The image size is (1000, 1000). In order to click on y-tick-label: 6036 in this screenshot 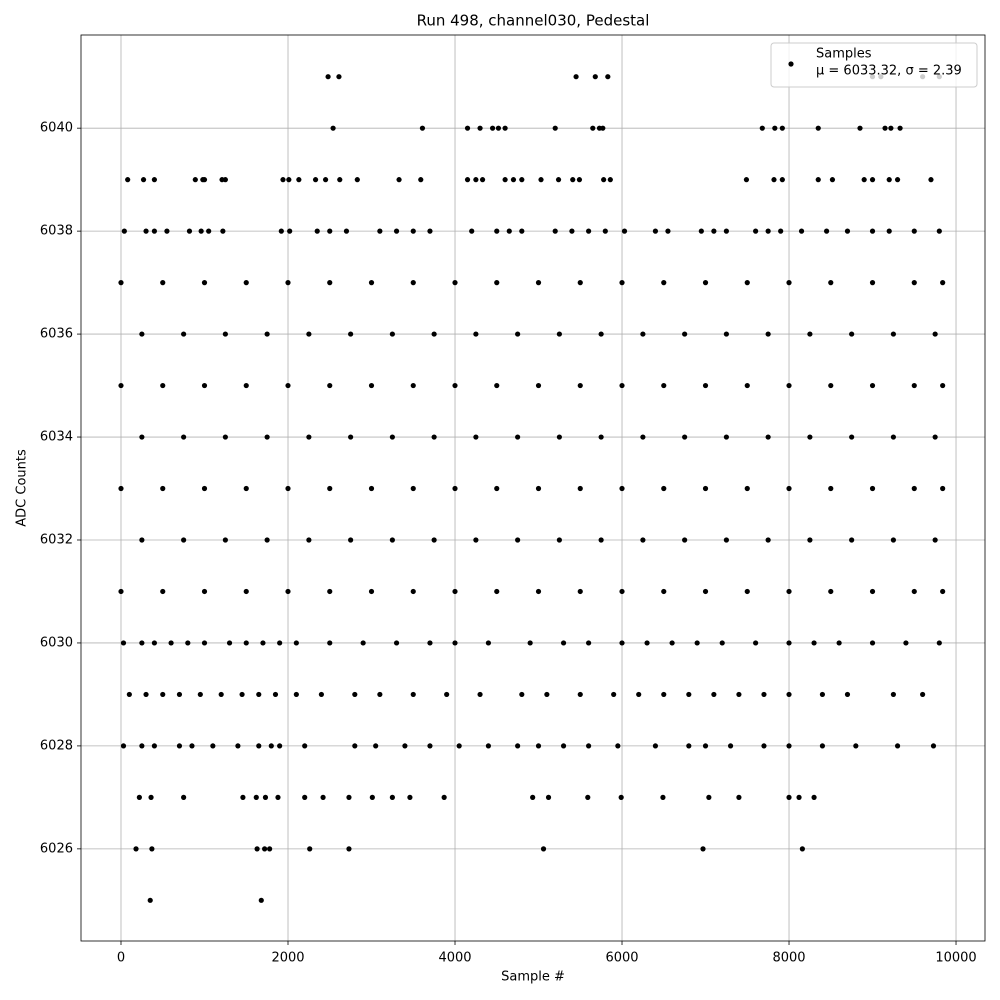, I will do `click(56, 334)`.